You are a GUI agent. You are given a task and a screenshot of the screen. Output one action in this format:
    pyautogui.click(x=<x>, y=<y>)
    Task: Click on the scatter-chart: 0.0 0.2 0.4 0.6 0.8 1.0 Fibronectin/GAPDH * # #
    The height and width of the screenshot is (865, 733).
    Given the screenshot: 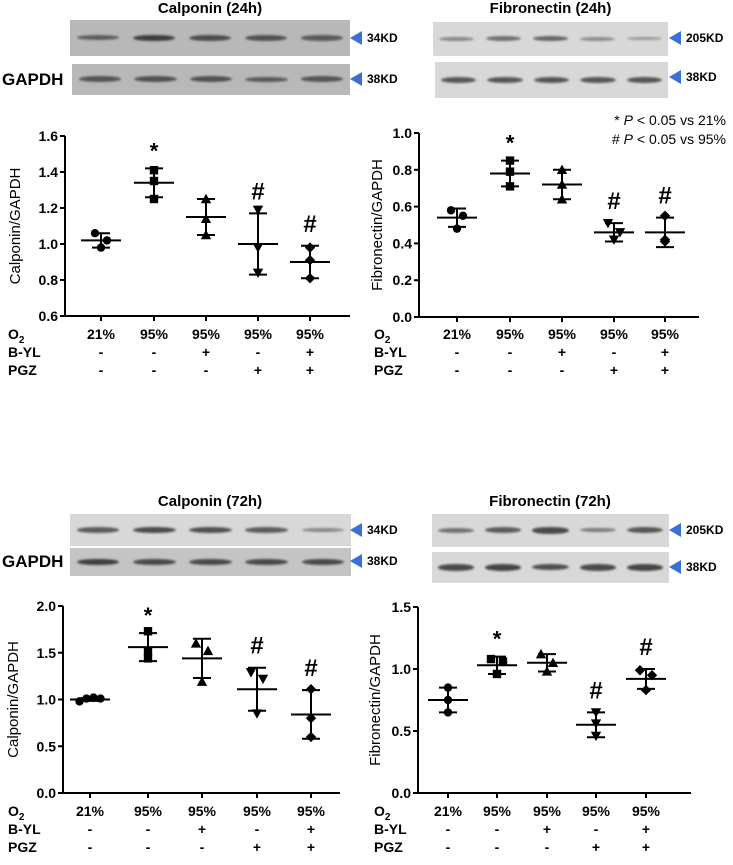 What is the action you would take?
    pyautogui.click(x=534, y=225)
    